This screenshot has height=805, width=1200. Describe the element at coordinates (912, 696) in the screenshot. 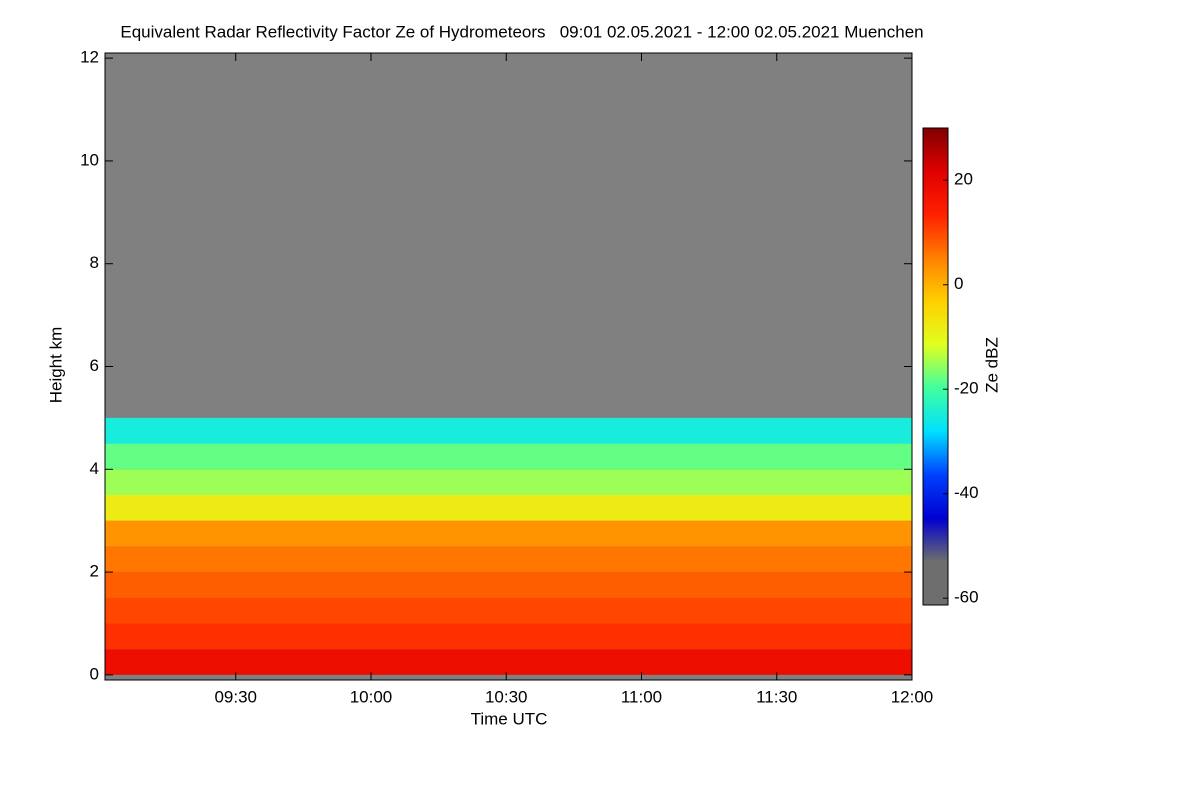

I see `x-tick-label: 12:00` at that location.